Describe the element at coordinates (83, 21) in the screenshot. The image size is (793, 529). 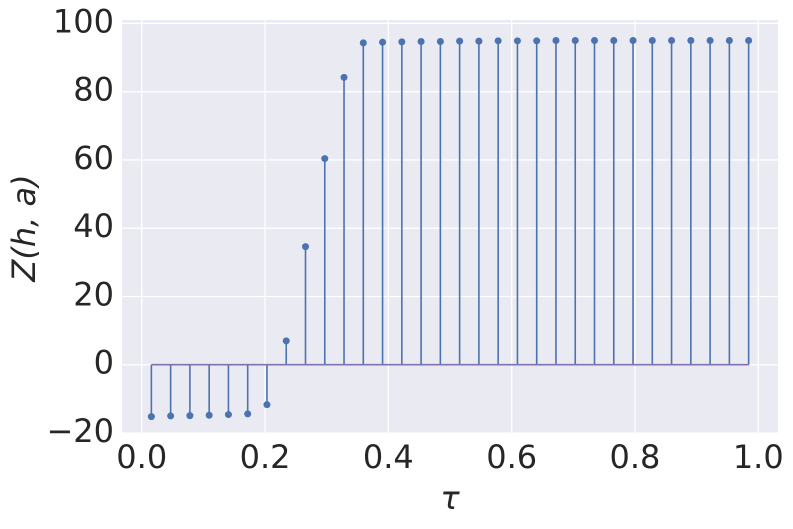
I see `y-tick-label: 100` at that location.